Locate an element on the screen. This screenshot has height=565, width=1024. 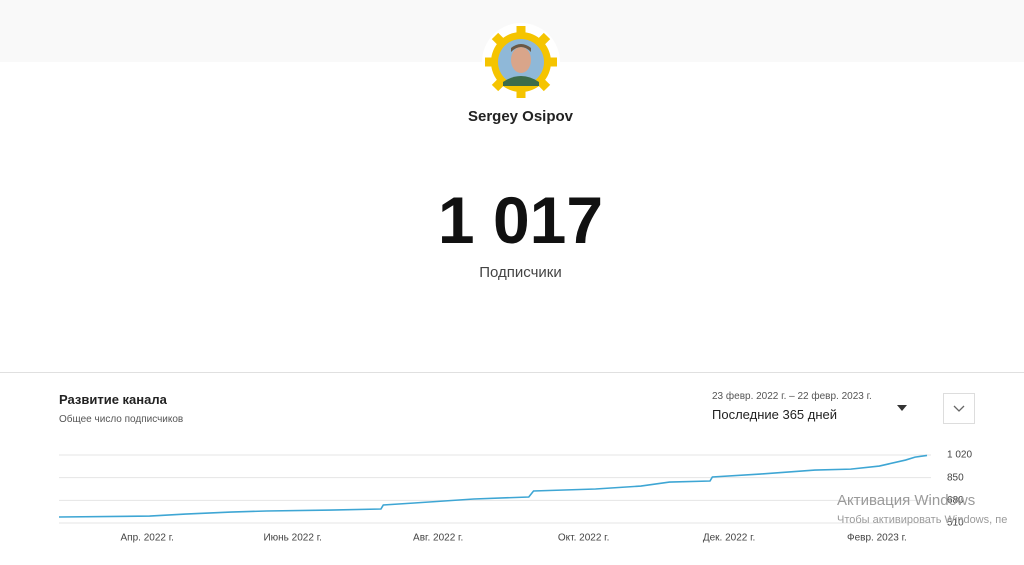
expand-button is located at coordinates (959, 409).